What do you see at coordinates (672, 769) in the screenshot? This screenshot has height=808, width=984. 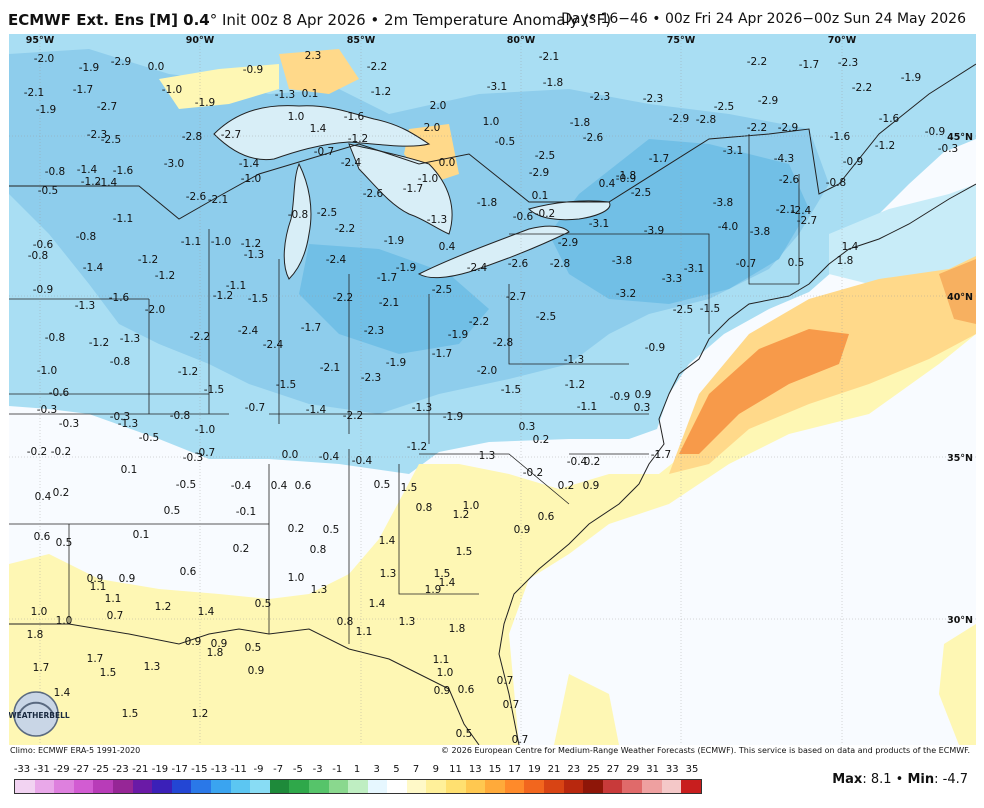 I see `scale-tick-label: 33` at bounding box center [672, 769].